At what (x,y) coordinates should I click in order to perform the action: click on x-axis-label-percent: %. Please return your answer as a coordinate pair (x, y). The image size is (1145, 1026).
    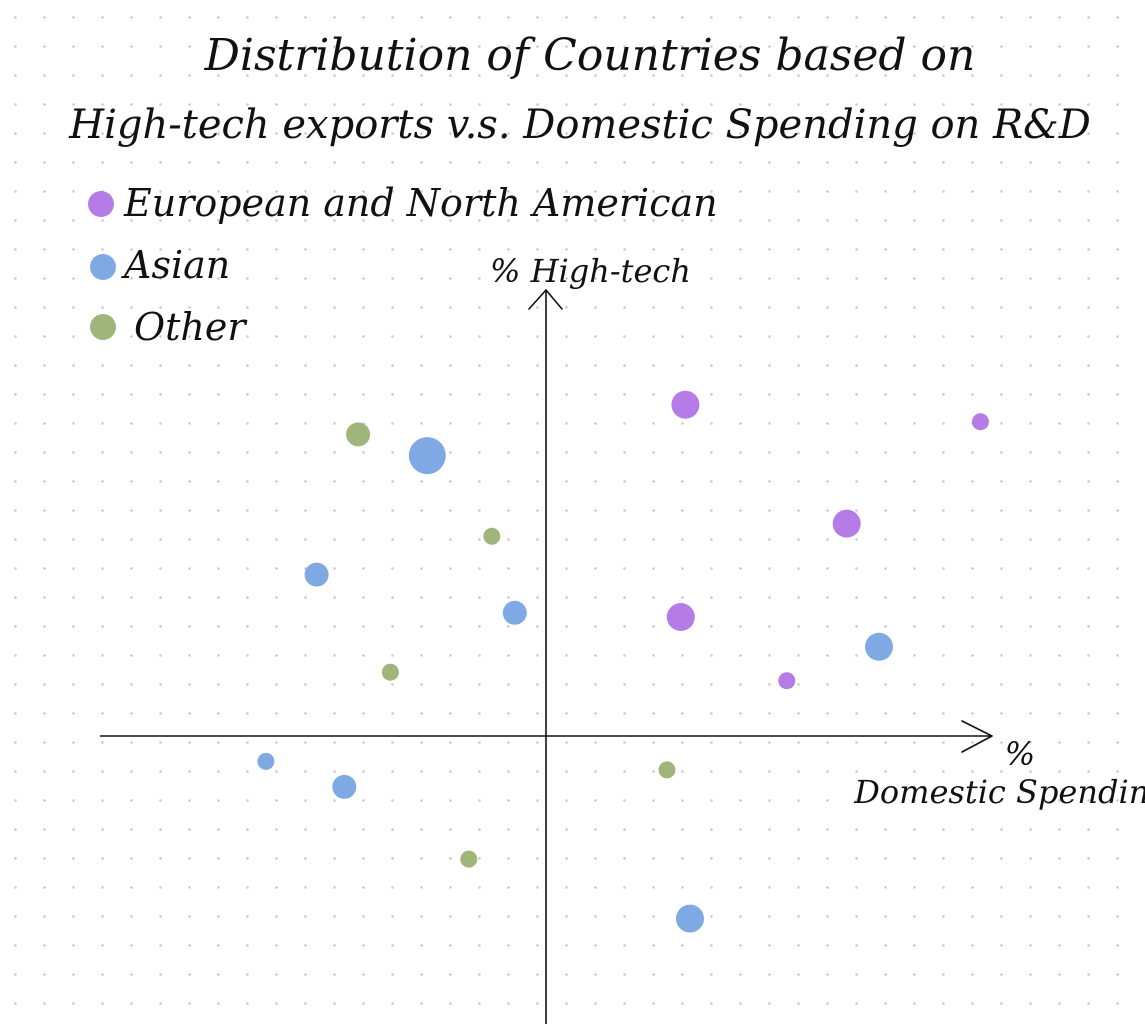
    Looking at the image, I should click on (1020, 754).